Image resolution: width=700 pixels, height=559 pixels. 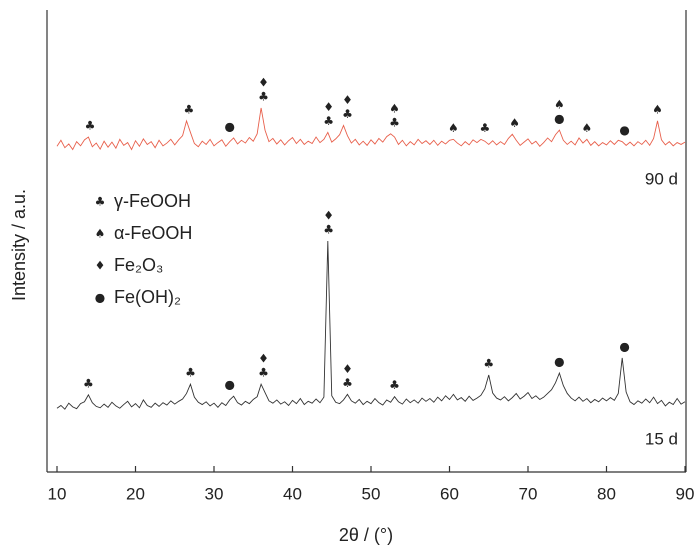 I want to click on x-tick-label: 60, so click(x=449, y=493).